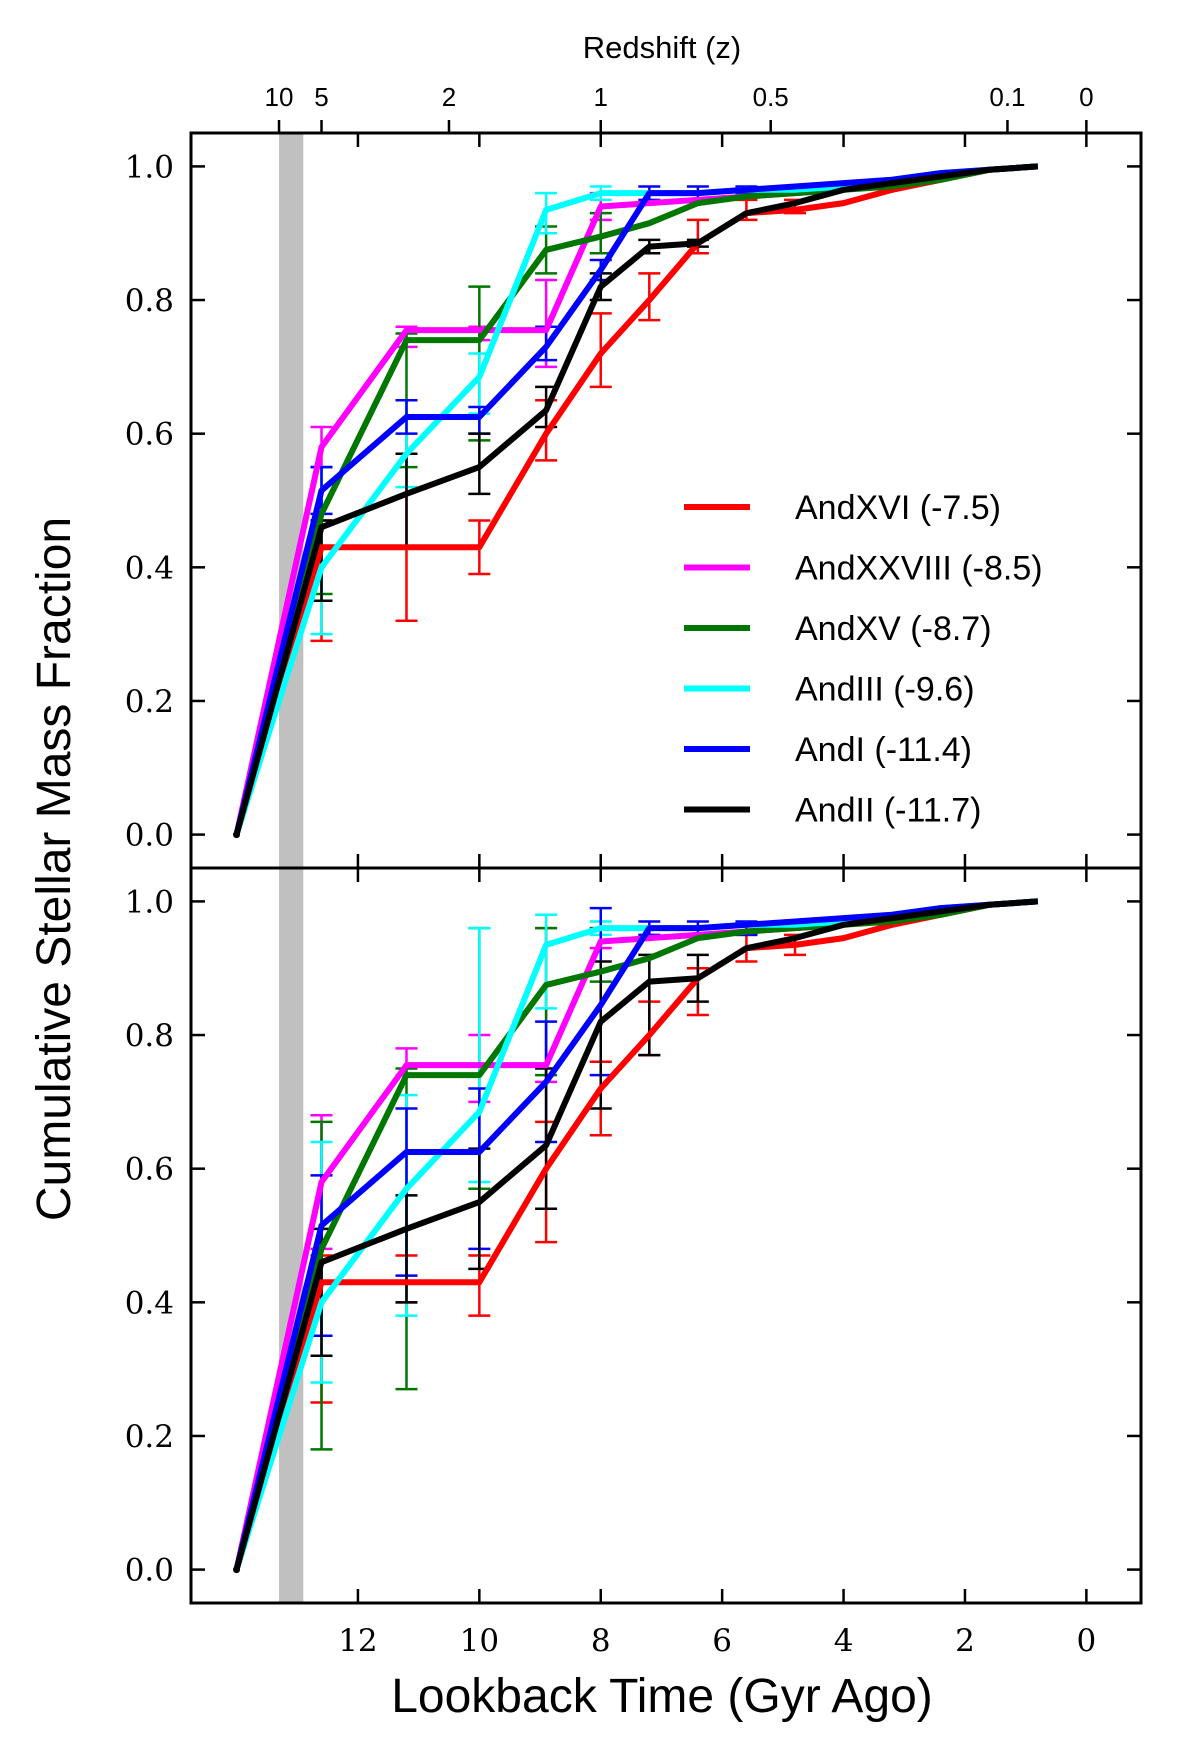 The height and width of the screenshot is (1737, 1178). What do you see at coordinates (1007, 97) in the screenshot?
I see `top-tick-label: 0.1` at bounding box center [1007, 97].